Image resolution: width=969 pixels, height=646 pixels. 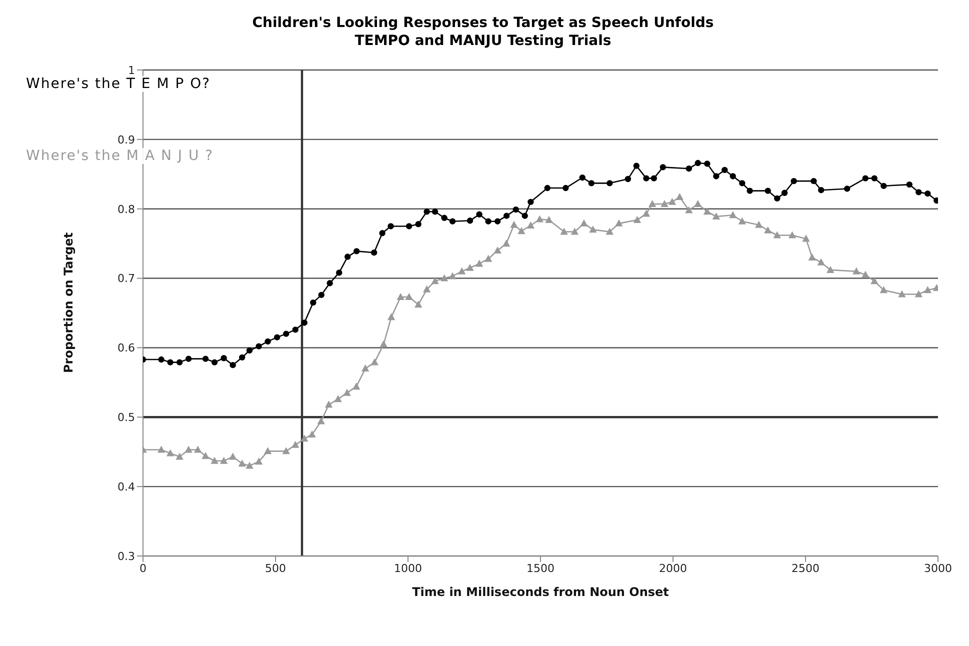 What do you see at coordinates (483, 41) in the screenshot?
I see `chart-subtitle: TEMPO and MANJU Testing Trials` at bounding box center [483, 41].